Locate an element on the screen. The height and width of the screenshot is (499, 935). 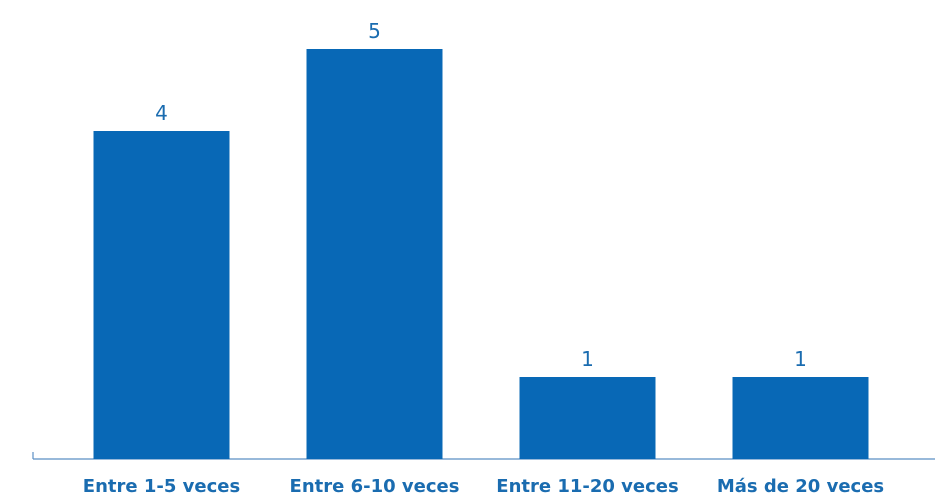
bar-value-label-1: 4 is located at coordinates (161, 113).